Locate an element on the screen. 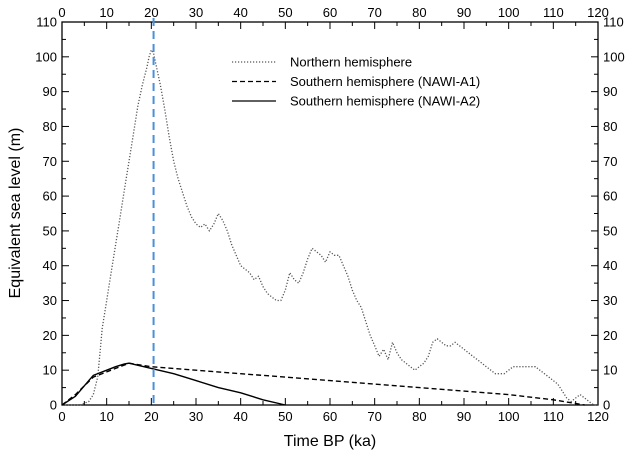 The image size is (640, 457). x-tick-label-bottom: 20 is located at coordinates (151, 416).